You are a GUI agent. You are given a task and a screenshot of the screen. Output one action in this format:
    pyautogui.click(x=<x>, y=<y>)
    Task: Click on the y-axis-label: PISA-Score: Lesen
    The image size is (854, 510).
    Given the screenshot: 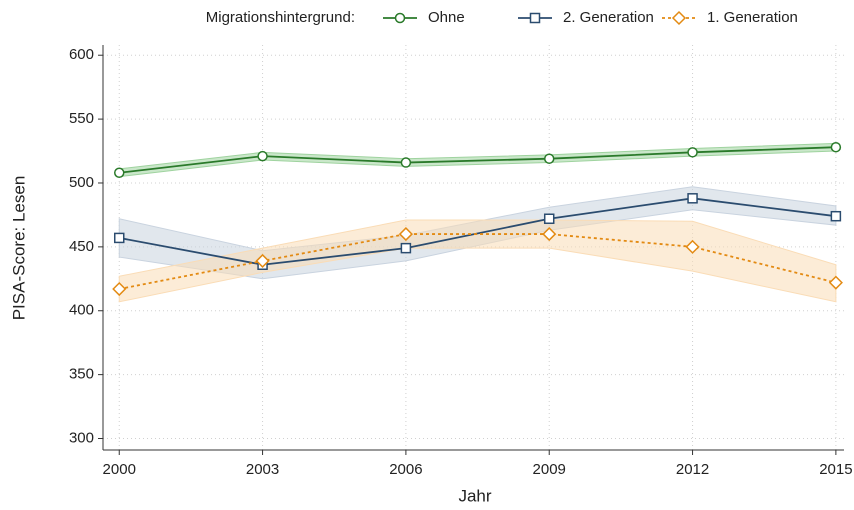 What is the action you would take?
    pyautogui.click(x=18, y=248)
    